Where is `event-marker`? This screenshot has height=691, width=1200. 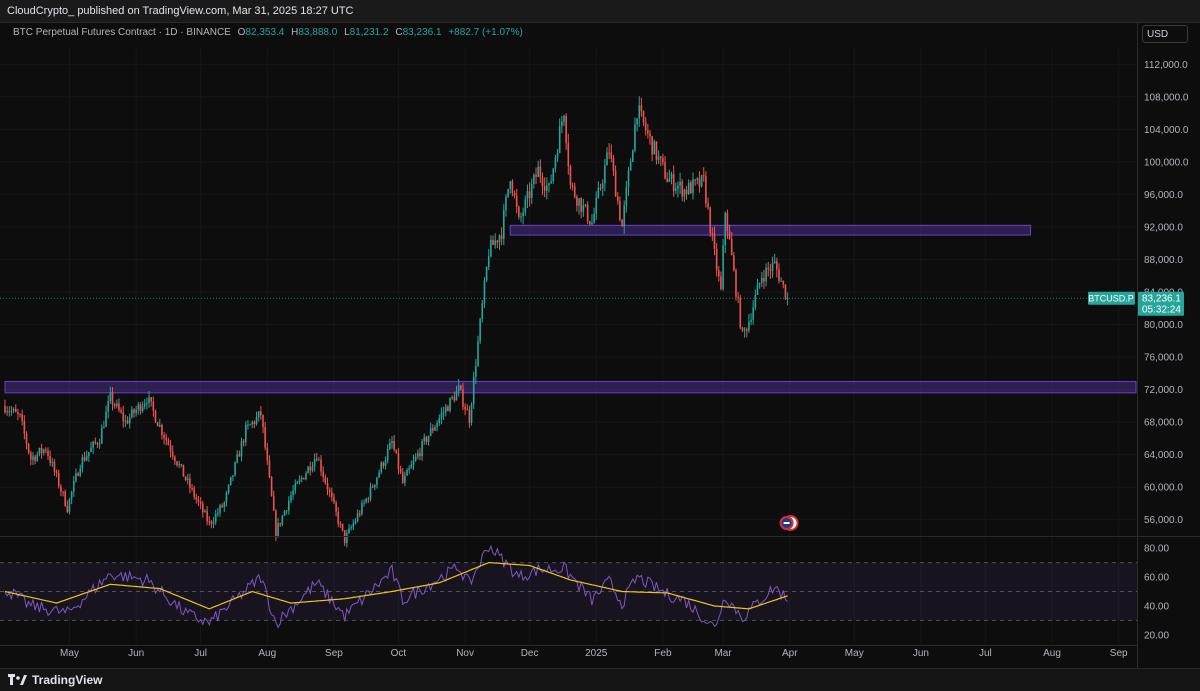
event-marker is located at coordinates (789, 523).